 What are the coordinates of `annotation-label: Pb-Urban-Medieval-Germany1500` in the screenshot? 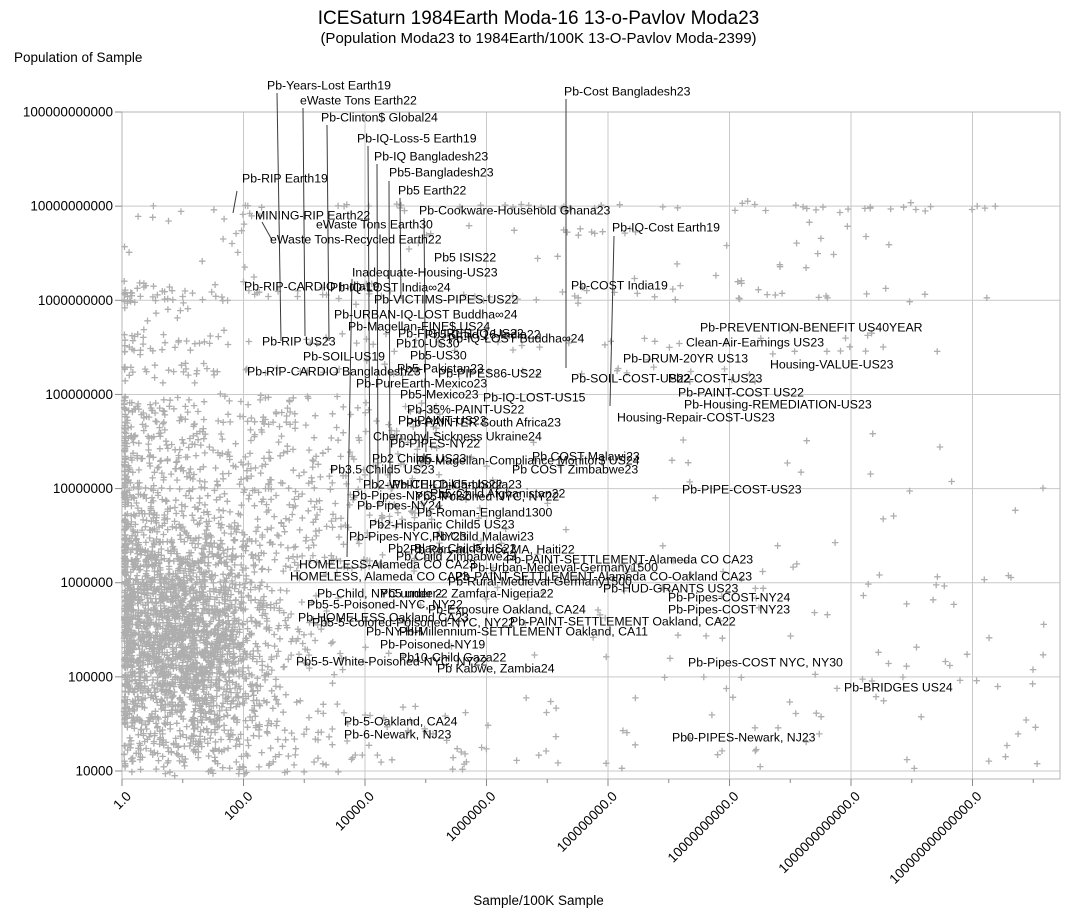 It's located at (564, 567).